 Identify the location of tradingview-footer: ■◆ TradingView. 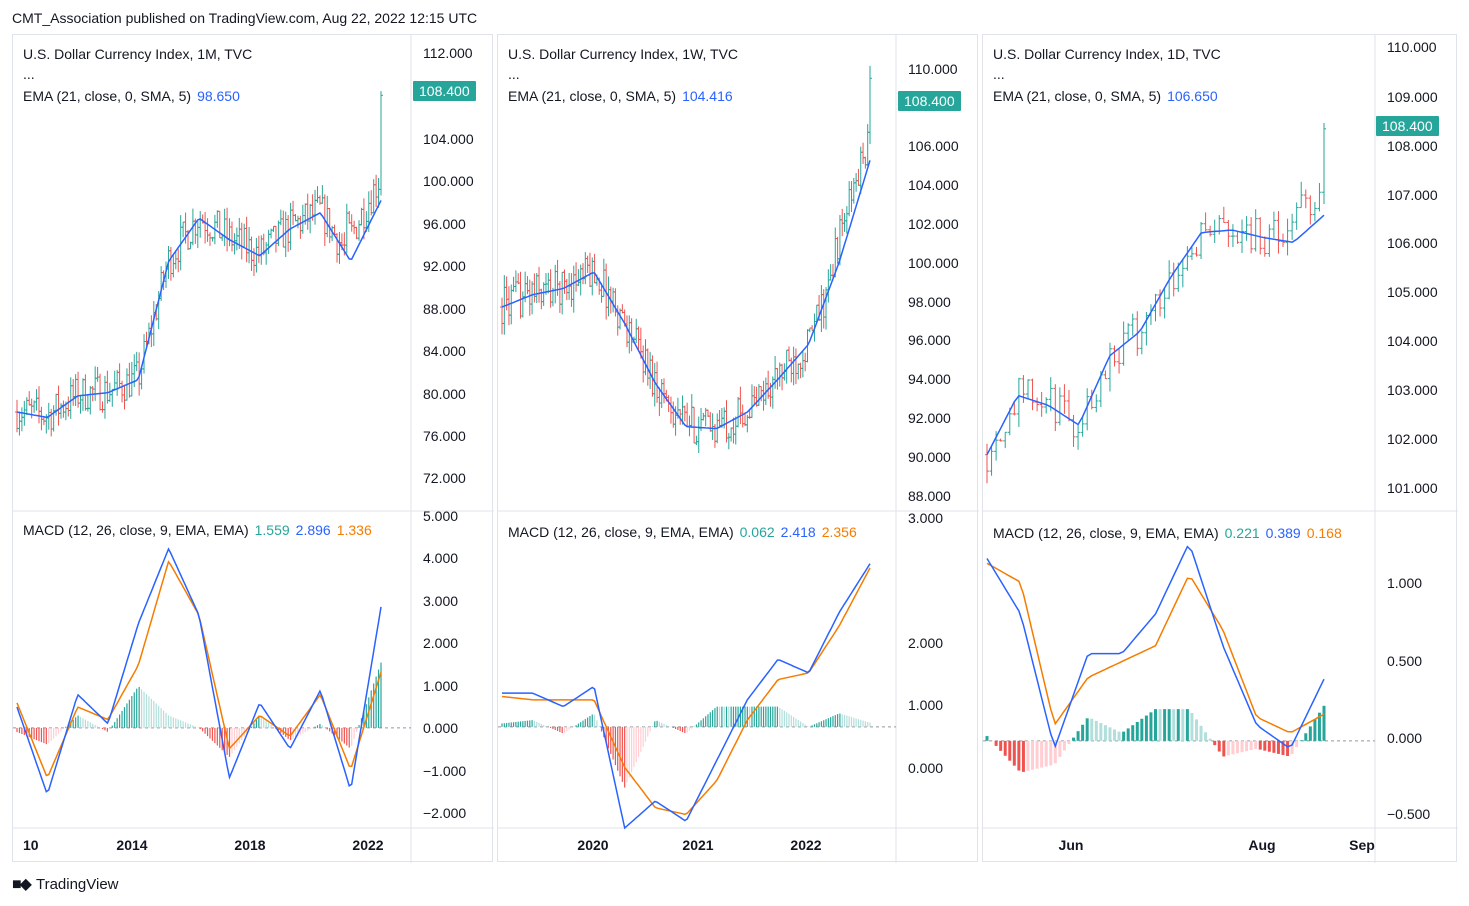
(65, 884).